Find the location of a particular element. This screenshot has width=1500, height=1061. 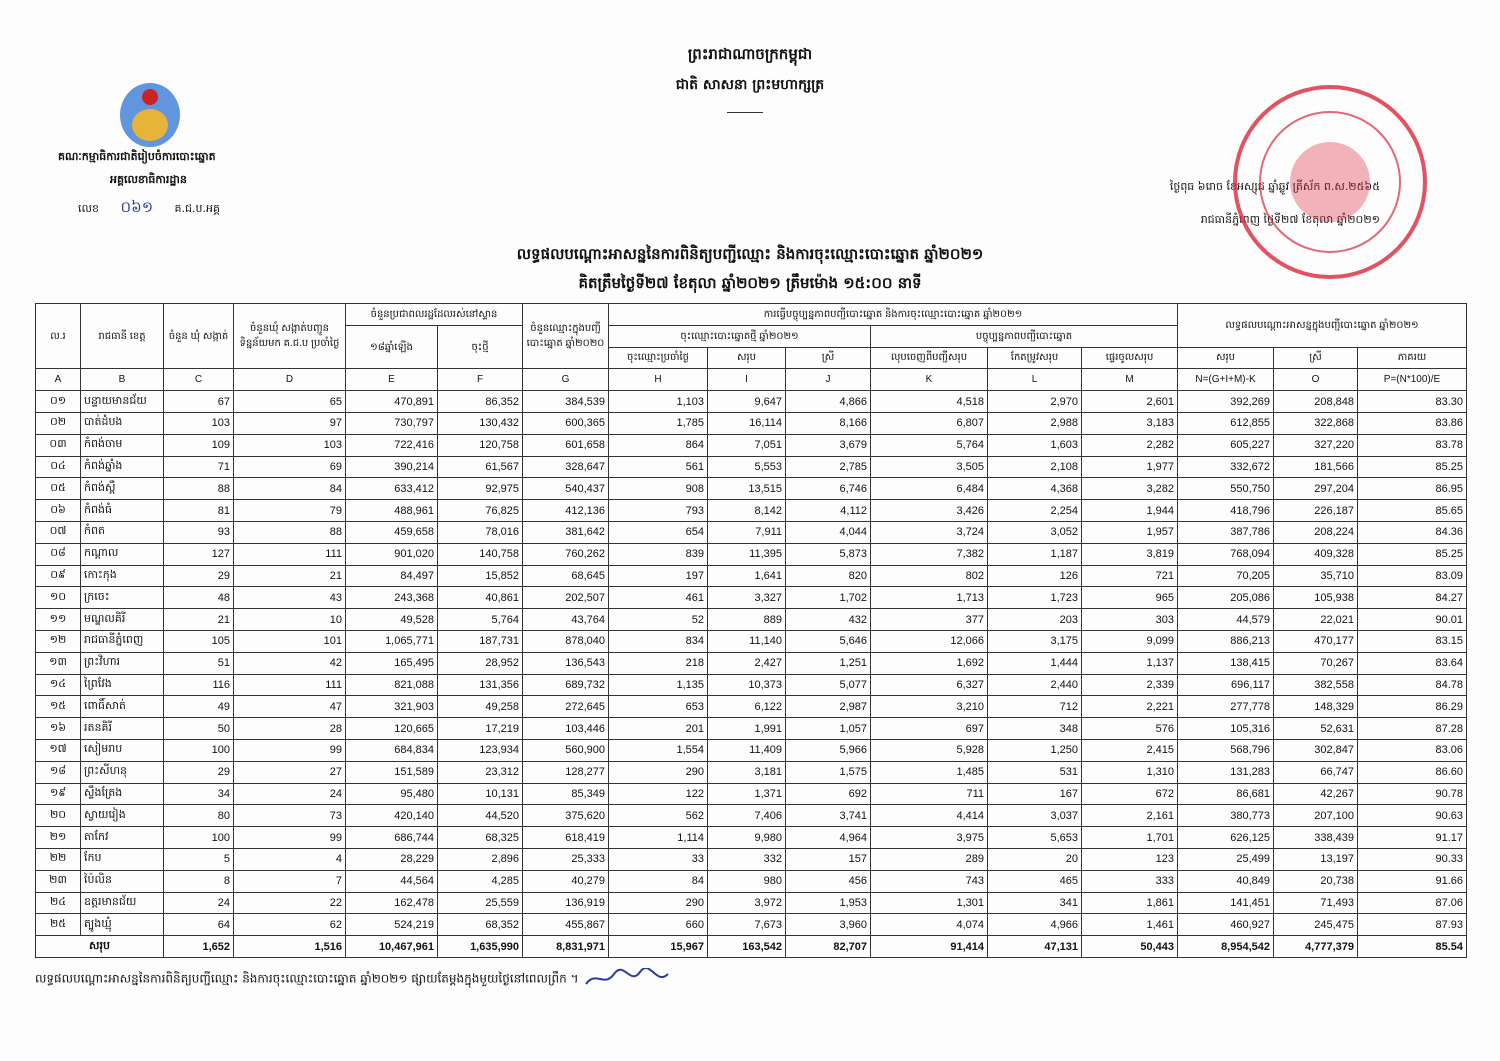

cell-value: 33 is located at coordinates (658, 859).